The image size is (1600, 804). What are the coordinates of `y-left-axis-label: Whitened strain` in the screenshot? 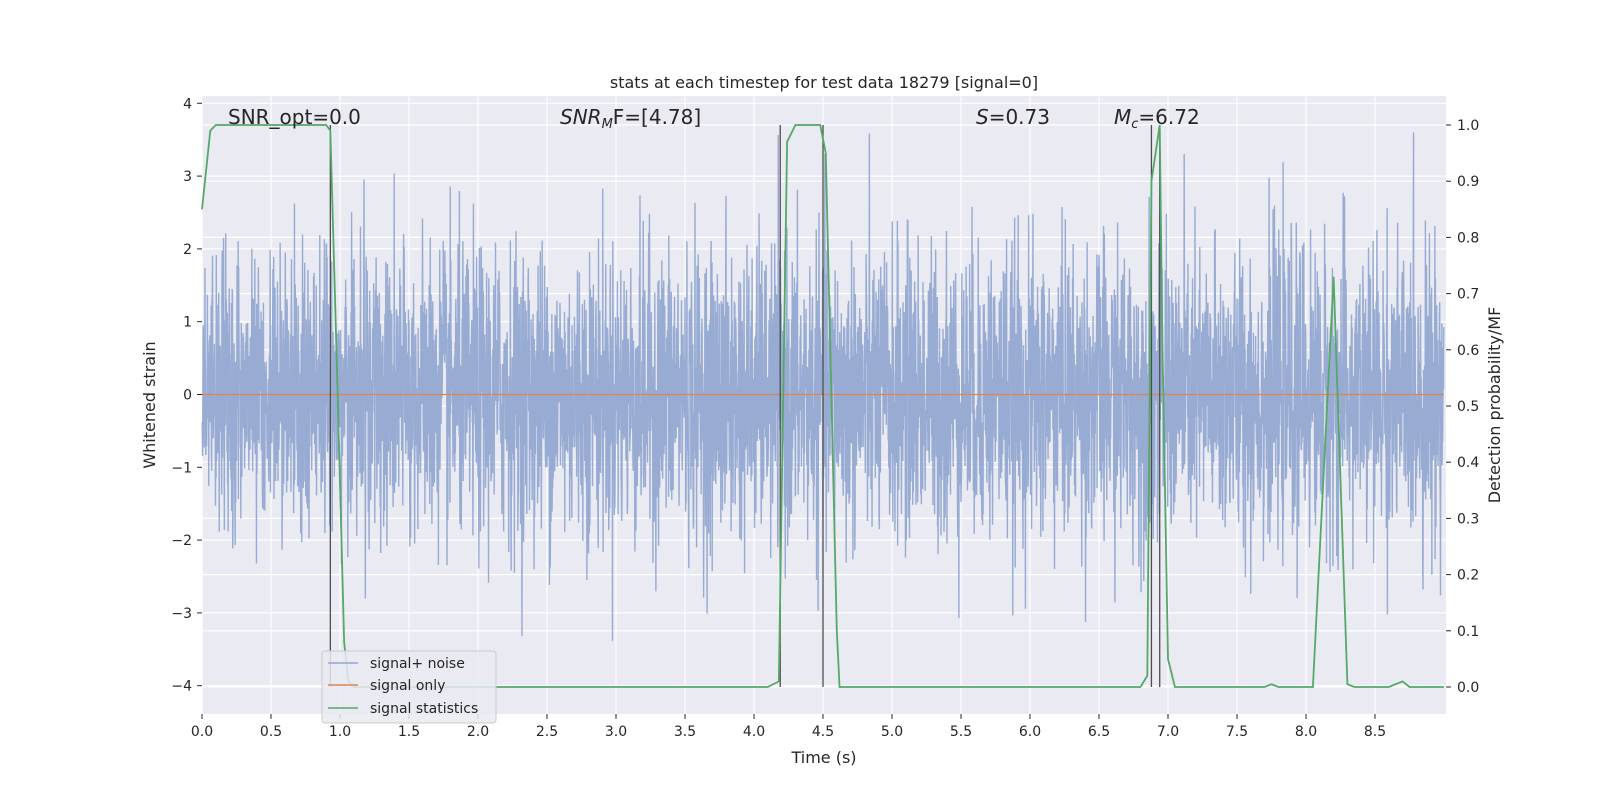 It's located at (149, 404).